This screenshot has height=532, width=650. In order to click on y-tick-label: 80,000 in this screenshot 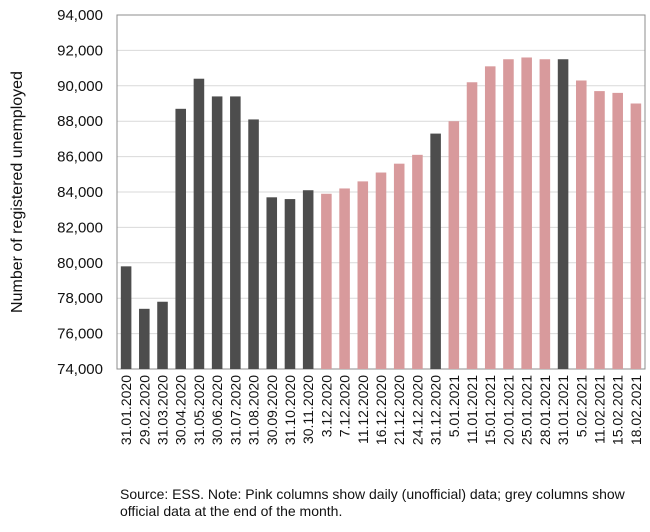, I will do `click(80, 263)`.